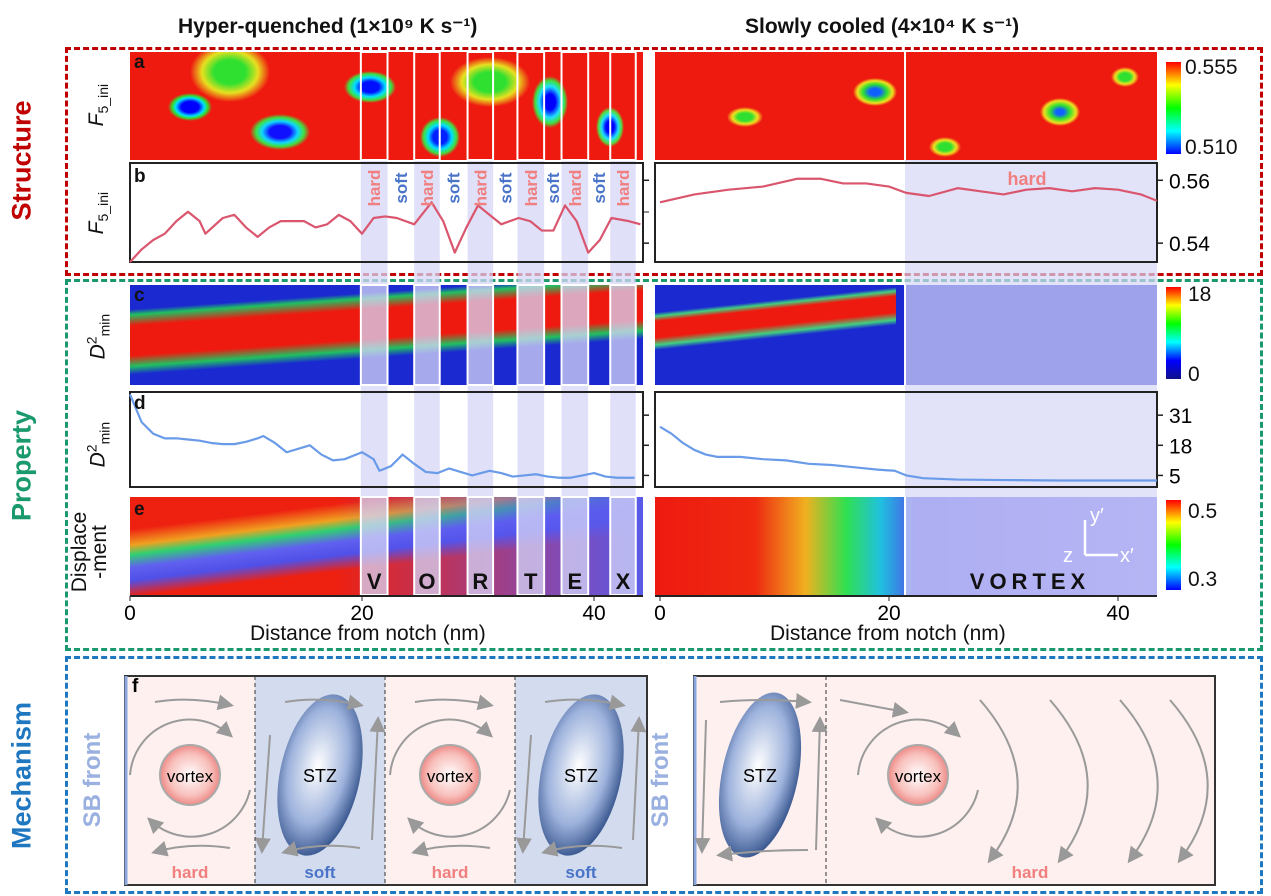 The height and width of the screenshot is (896, 1271). What do you see at coordinates (368, 633) in the screenshot?
I see `x-axis-label-left: Distance from notch (nm)` at bounding box center [368, 633].